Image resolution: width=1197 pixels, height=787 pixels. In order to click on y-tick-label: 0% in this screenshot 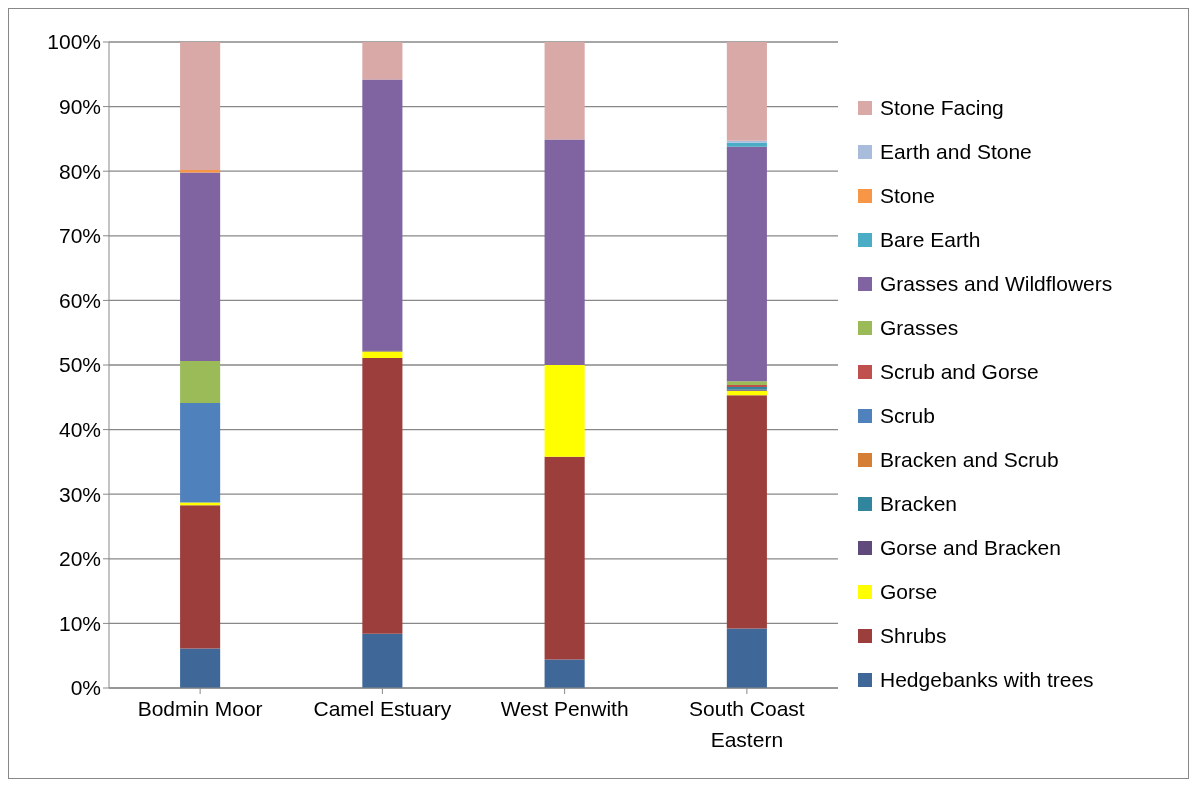, I will do `click(85, 688)`.